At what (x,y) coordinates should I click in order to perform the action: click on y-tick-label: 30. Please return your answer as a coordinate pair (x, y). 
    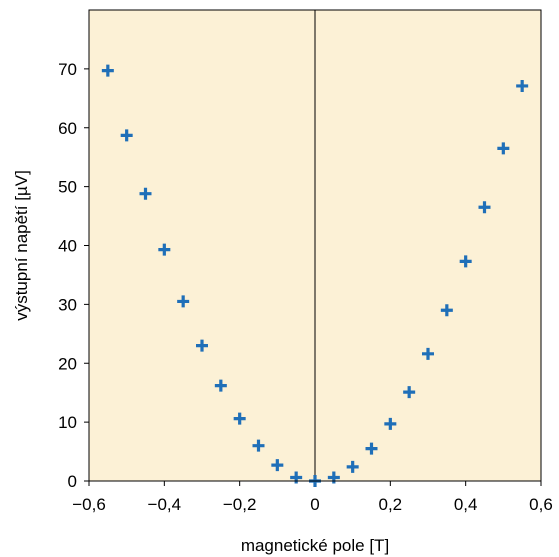
    Looking at the image, I should click on (67, 304).